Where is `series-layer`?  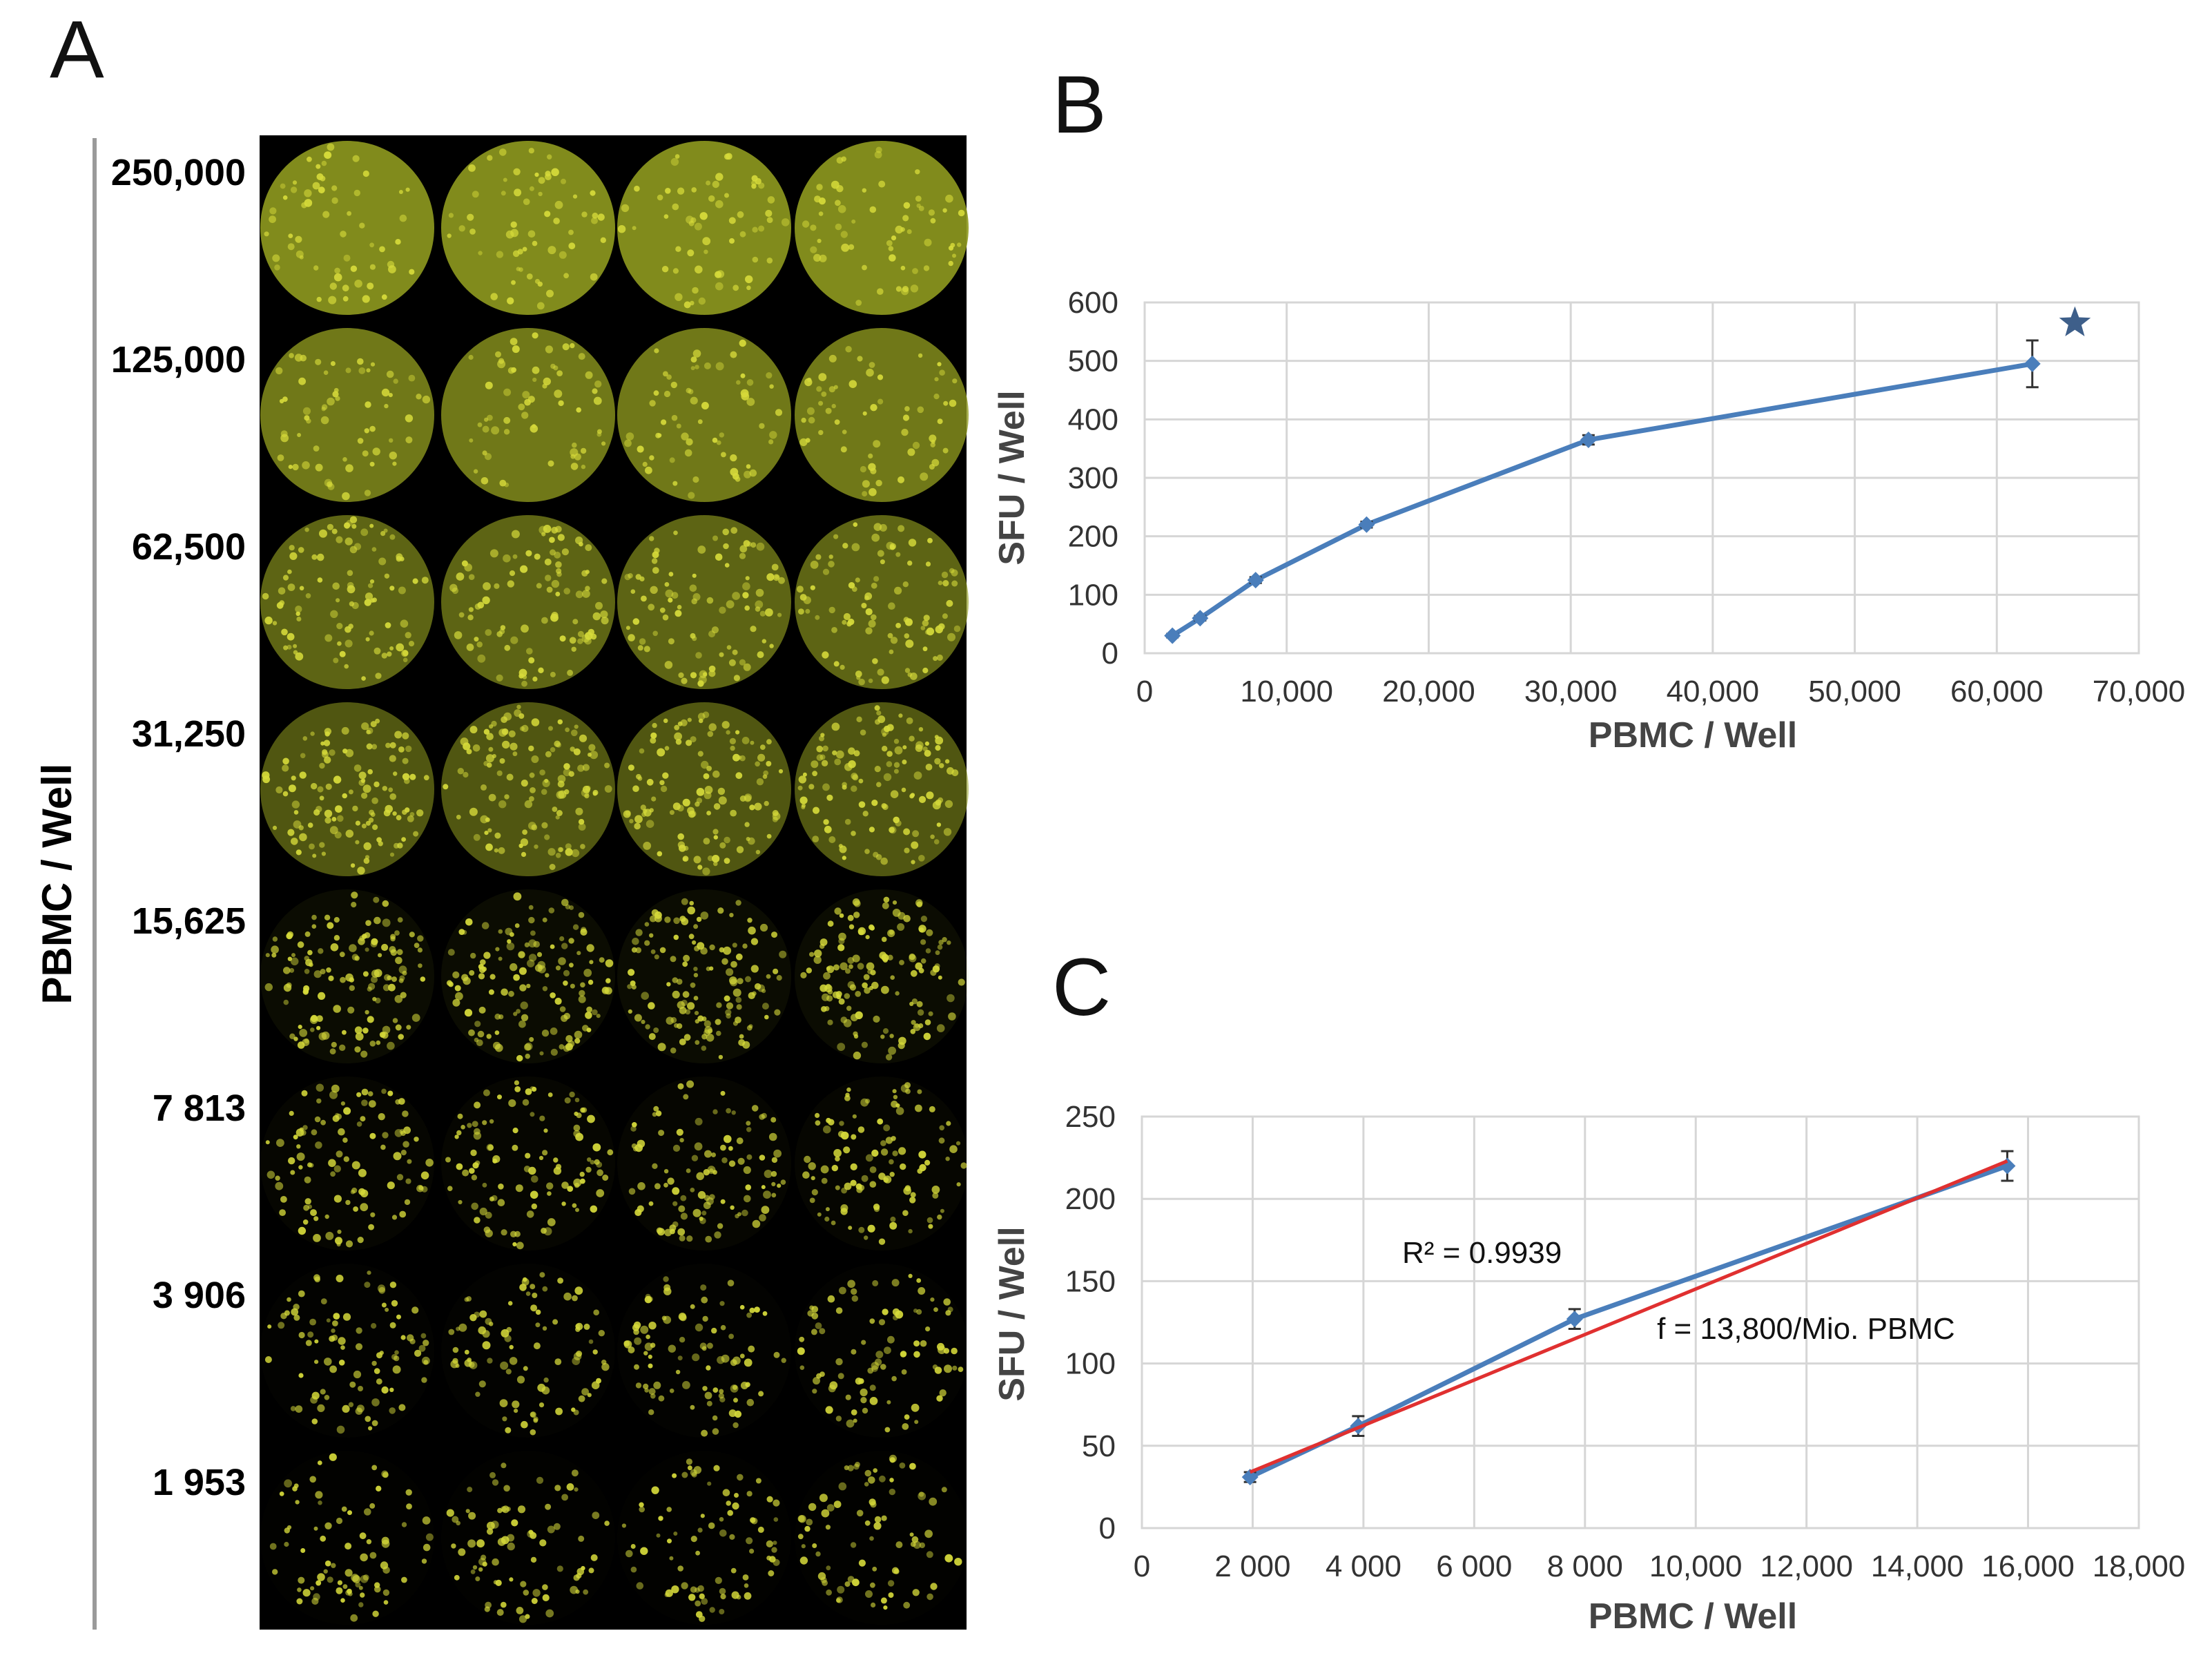
series-layer is located at coordinates (1603, 491).